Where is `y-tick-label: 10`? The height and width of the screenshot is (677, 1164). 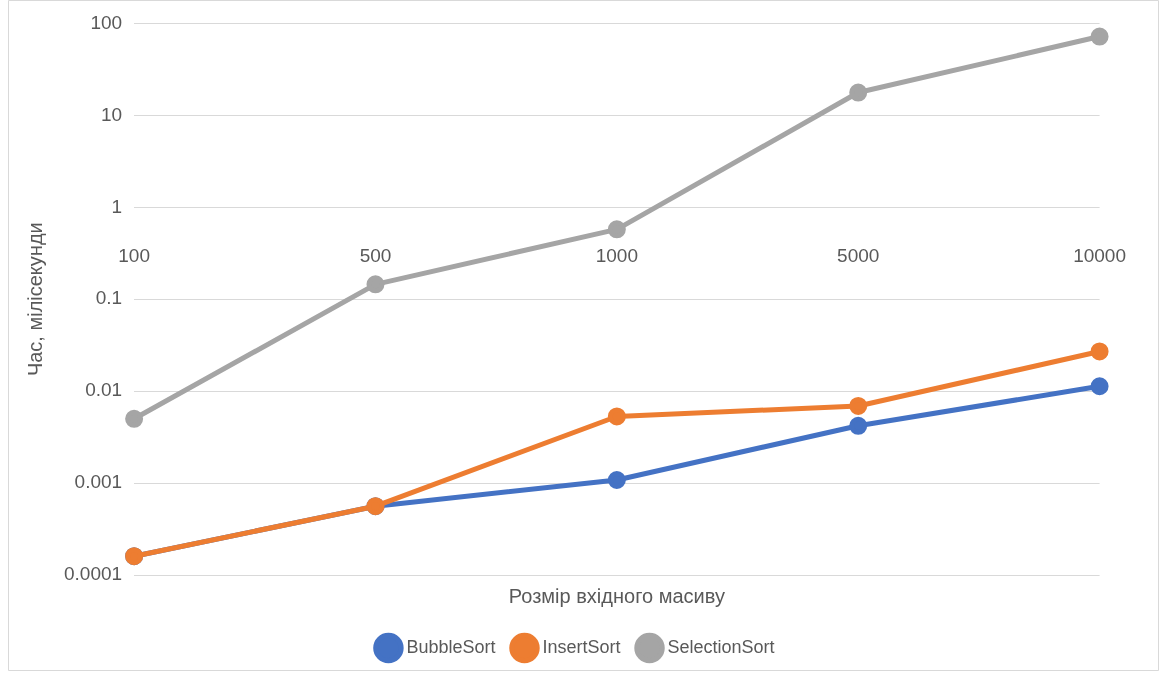
y-tick-label: 10 is located at coordinates (111, 114).